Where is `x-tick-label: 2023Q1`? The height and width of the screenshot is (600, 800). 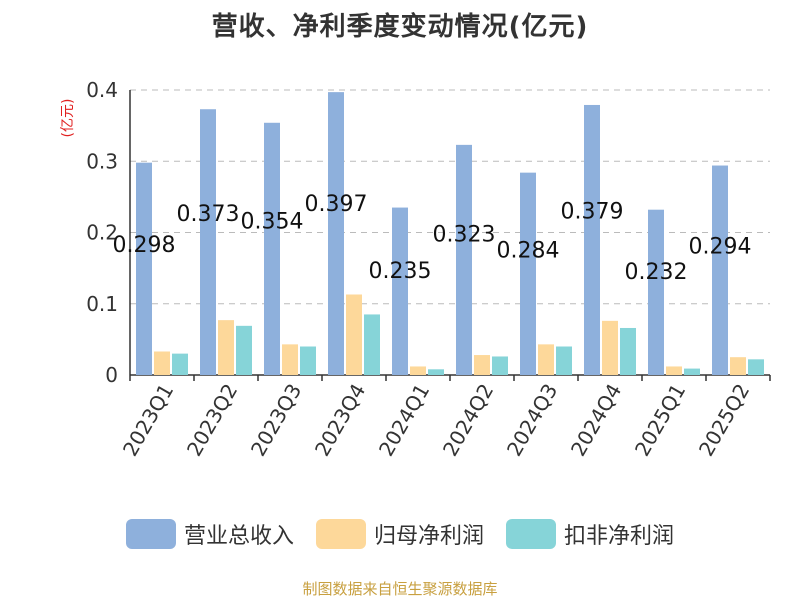
x-tick-label: 2023Q1 is located at coordinates (148, 420).